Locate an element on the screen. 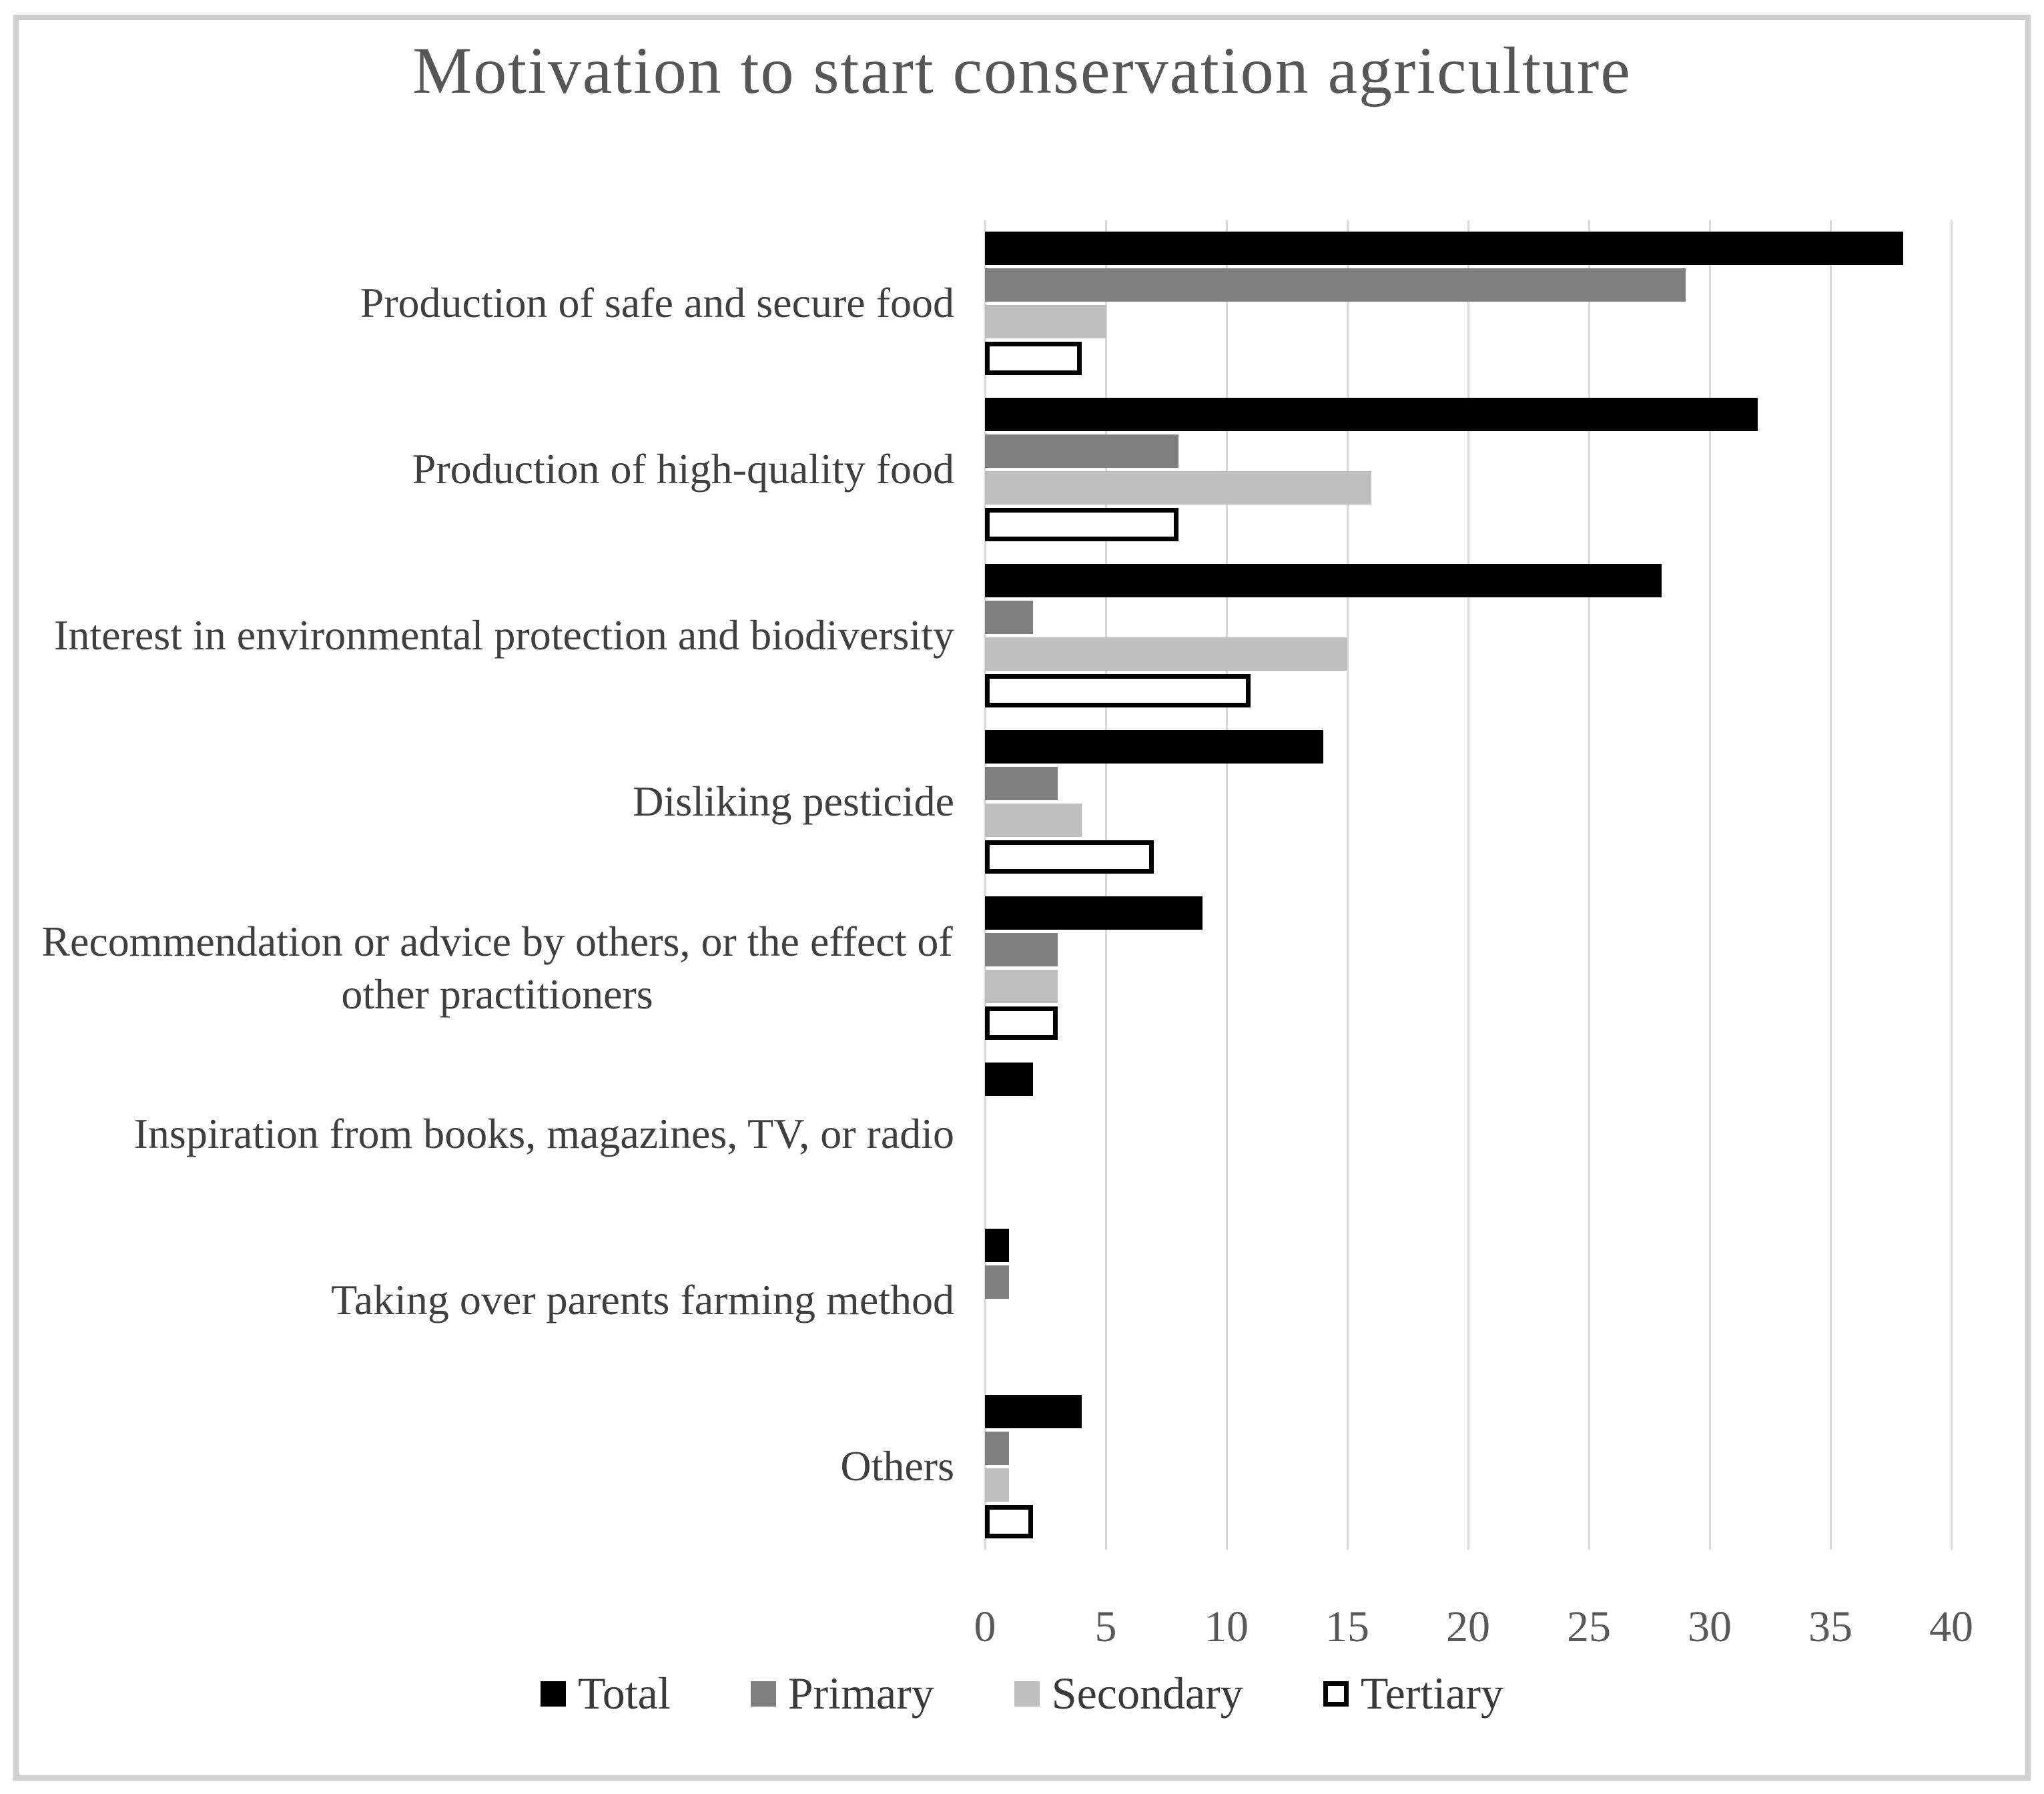  x-tick-label: 25 is located at coordinates (1589, 1626).